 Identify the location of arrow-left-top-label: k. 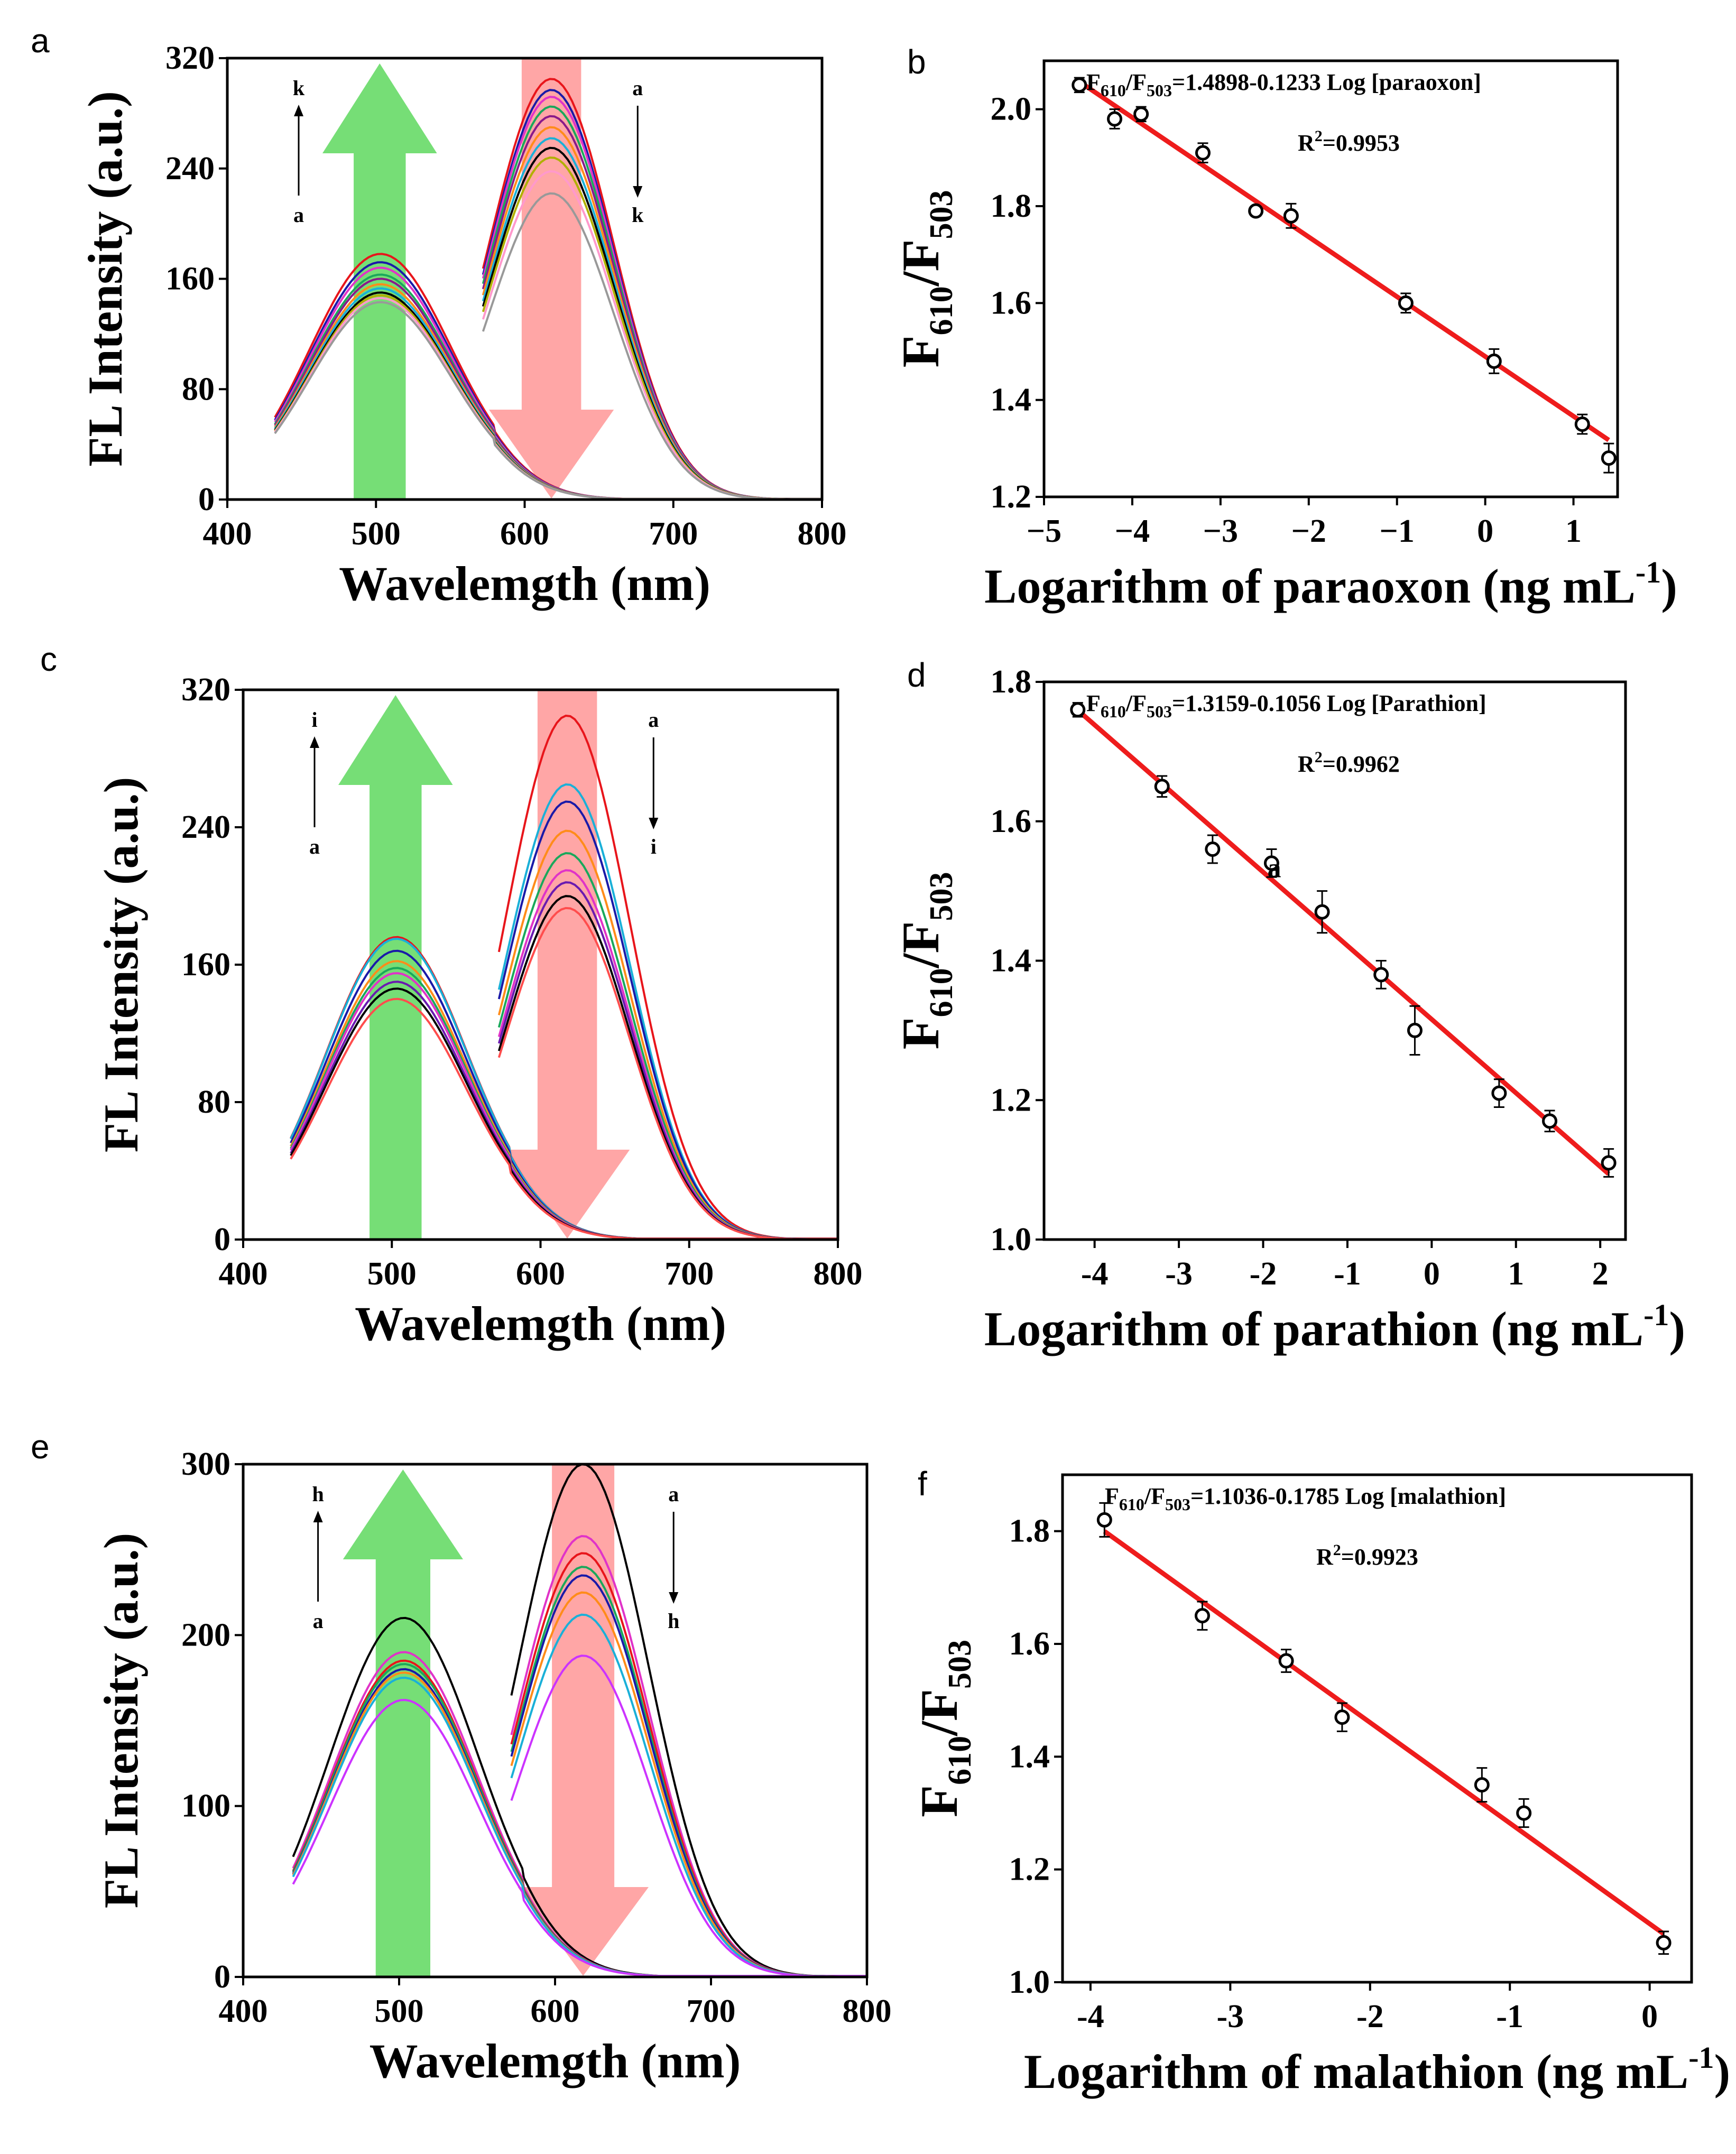
(299, 88).